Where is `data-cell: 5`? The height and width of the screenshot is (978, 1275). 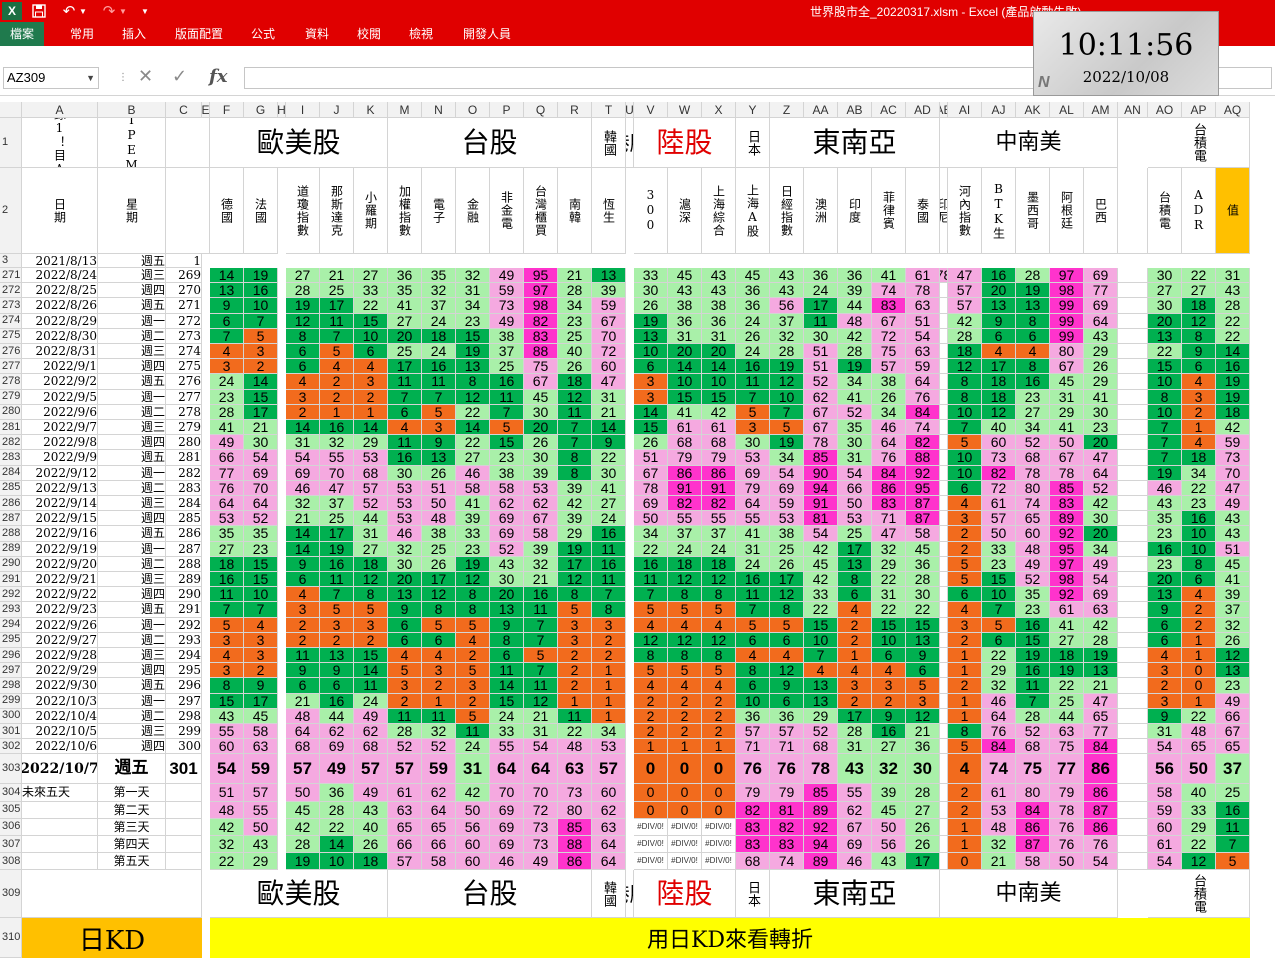 data-cell: 5 is located at coordinates (965, 747).